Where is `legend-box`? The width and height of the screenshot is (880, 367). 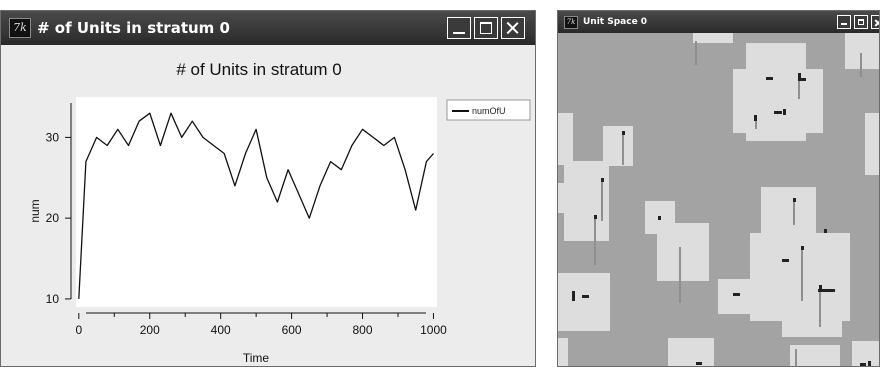 legend-box is located at coordinates (488, 110).